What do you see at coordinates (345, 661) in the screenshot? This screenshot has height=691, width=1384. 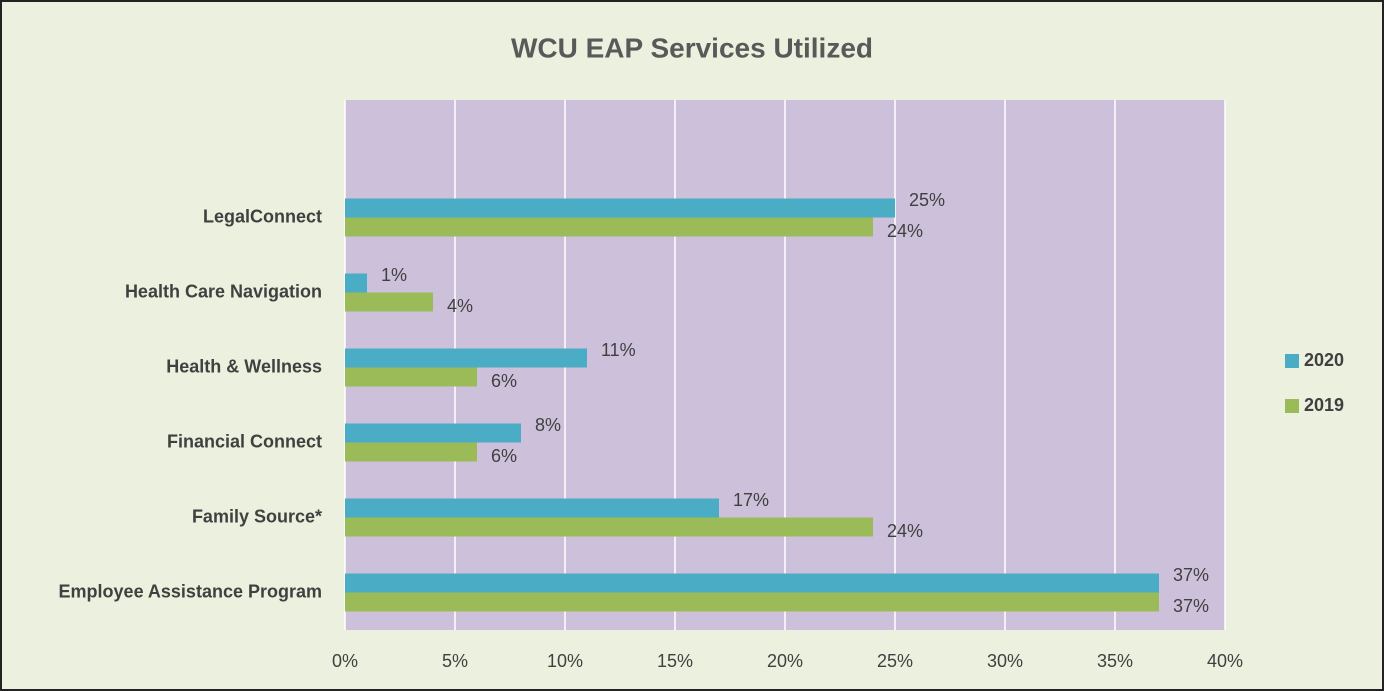 I see `x-tick-label: 0%` at bounding box center [345, 661].